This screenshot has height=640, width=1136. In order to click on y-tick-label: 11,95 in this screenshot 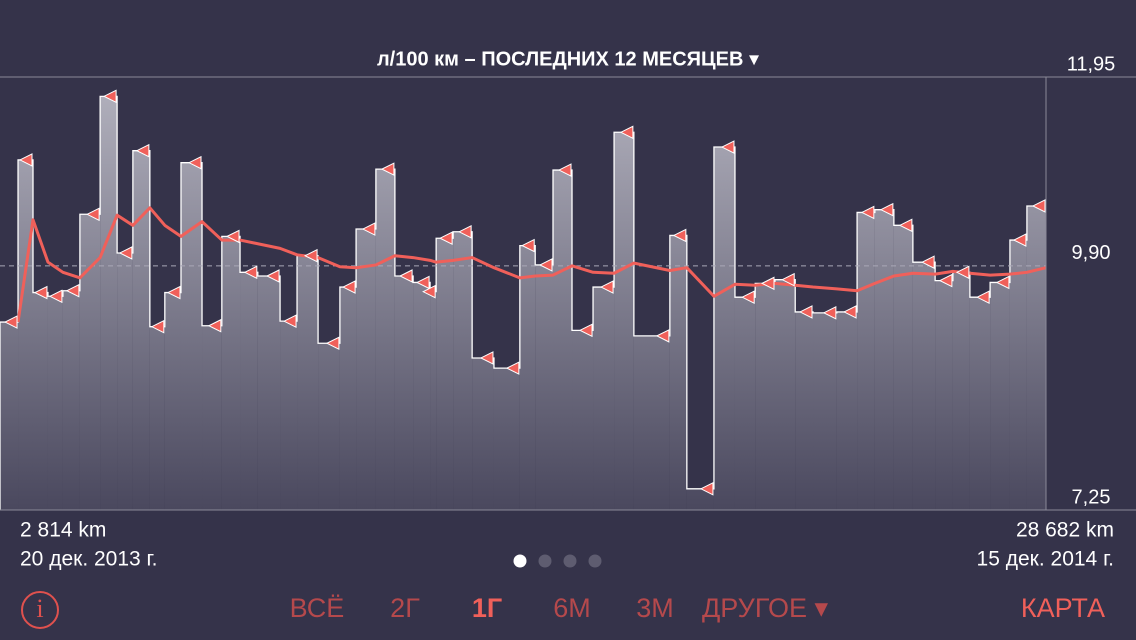, I will do `click(1091, 64)`.